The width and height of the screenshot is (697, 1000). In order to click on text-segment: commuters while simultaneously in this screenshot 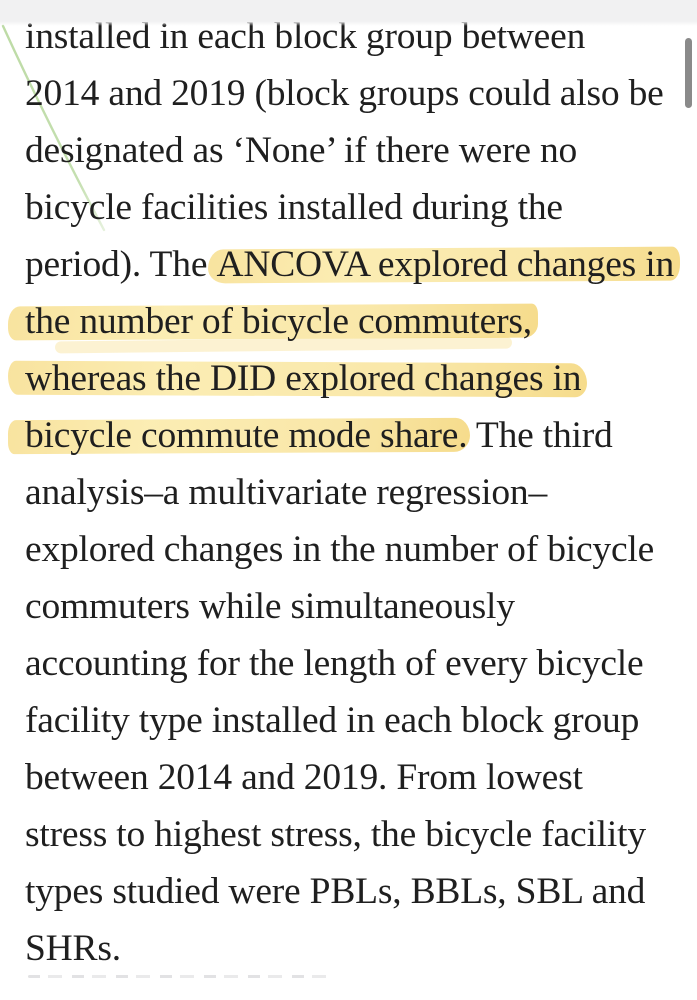, I will do `click(270, 606)`.